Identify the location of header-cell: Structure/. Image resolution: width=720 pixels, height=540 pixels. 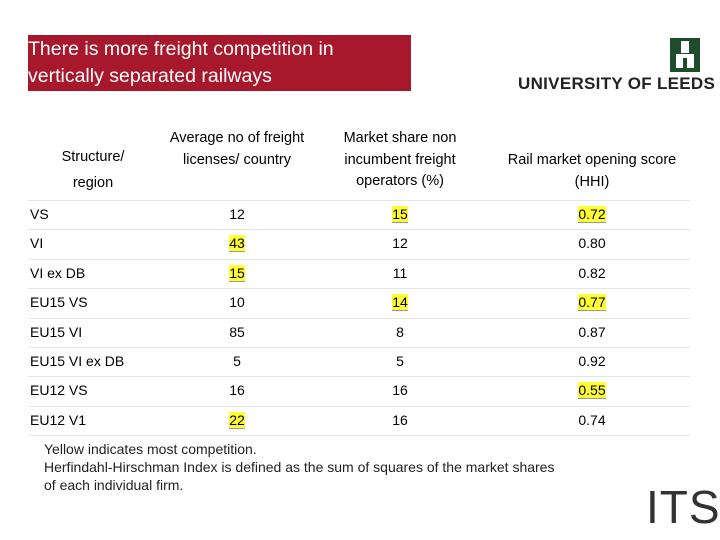
(93, 157).